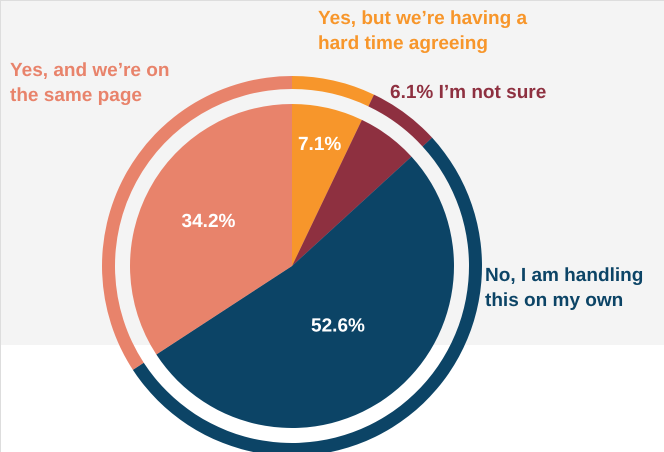 This screenshot has width=664, height=452. Describe the element at coordinates (320, 145) in the screenshot. I see `data-label: 7.1%` at that location.